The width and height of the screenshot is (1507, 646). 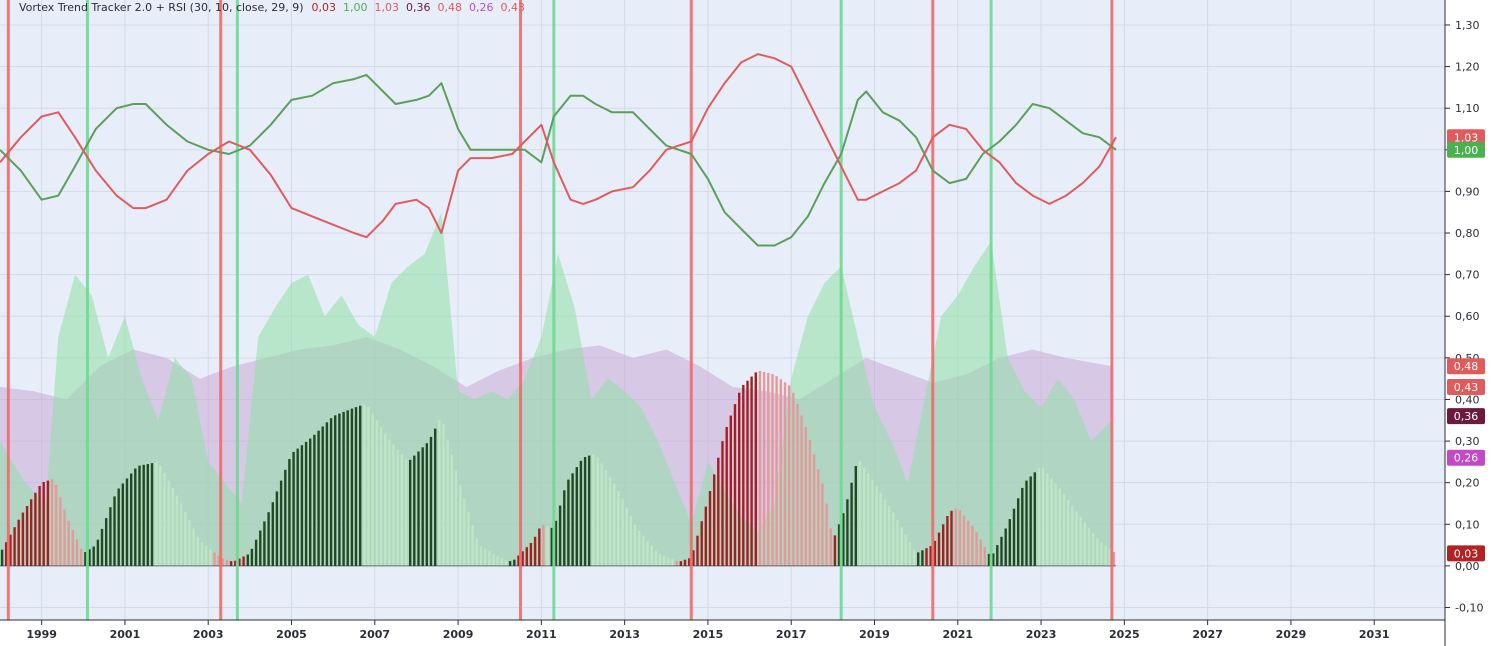 I want to click on y-tick-label: -0,10, so click(x=1469, y=608).